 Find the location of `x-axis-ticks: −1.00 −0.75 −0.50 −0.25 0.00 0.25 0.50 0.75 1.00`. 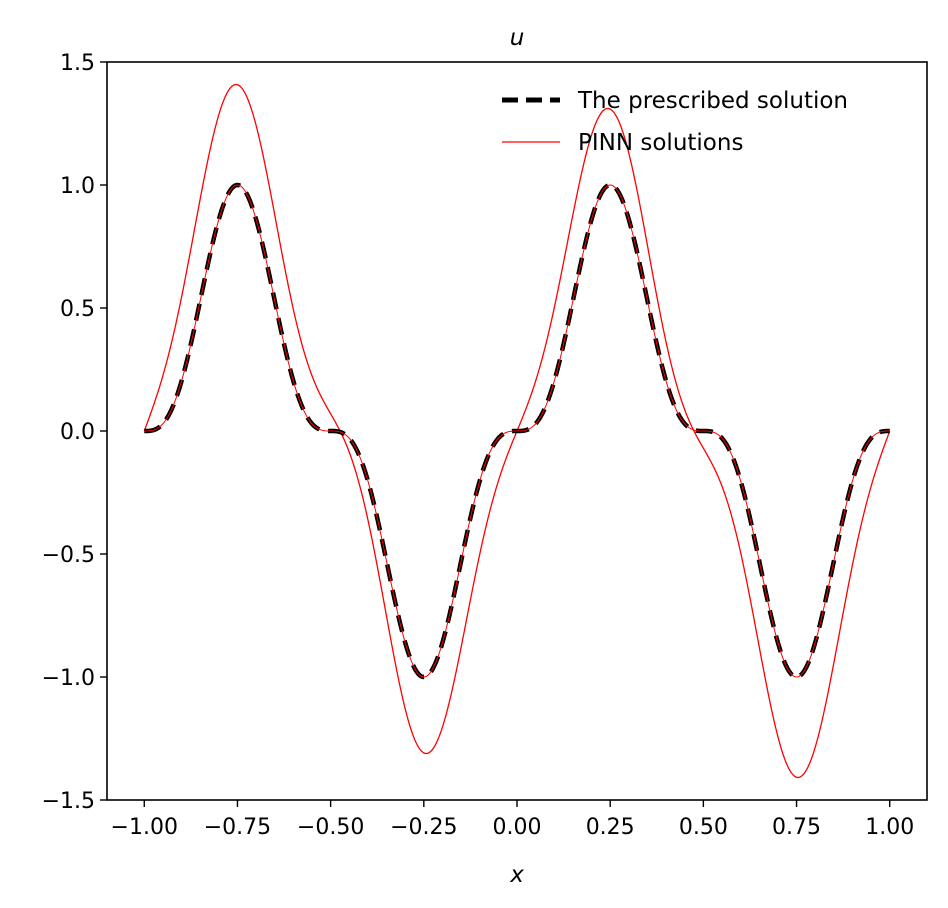

x-axis-ticks: −1.00 −0.75 −0.50 −0.25 0.00 0.25 0.50 0.75 1.00 is located at coordinates (512, 820).